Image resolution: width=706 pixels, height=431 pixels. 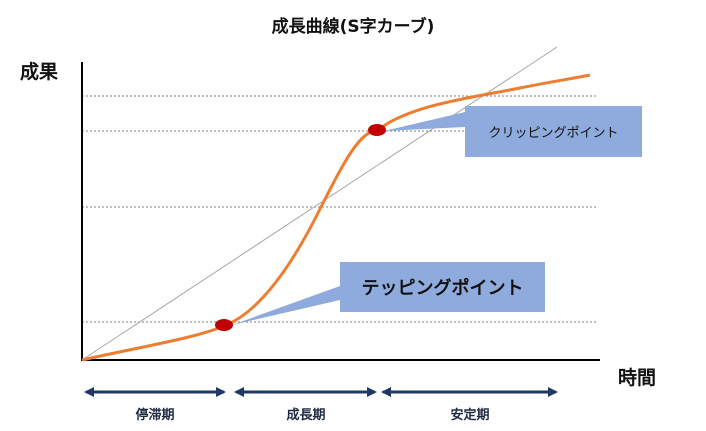 I want to click on phase-label-growth: 成長期, so click(x=306, y=415).